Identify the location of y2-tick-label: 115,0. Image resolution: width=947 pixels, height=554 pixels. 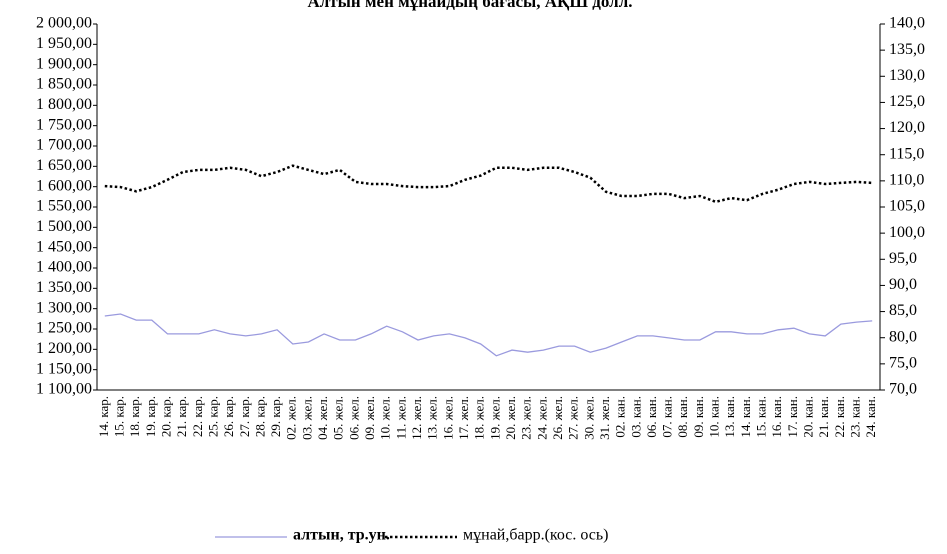
(906, 153).